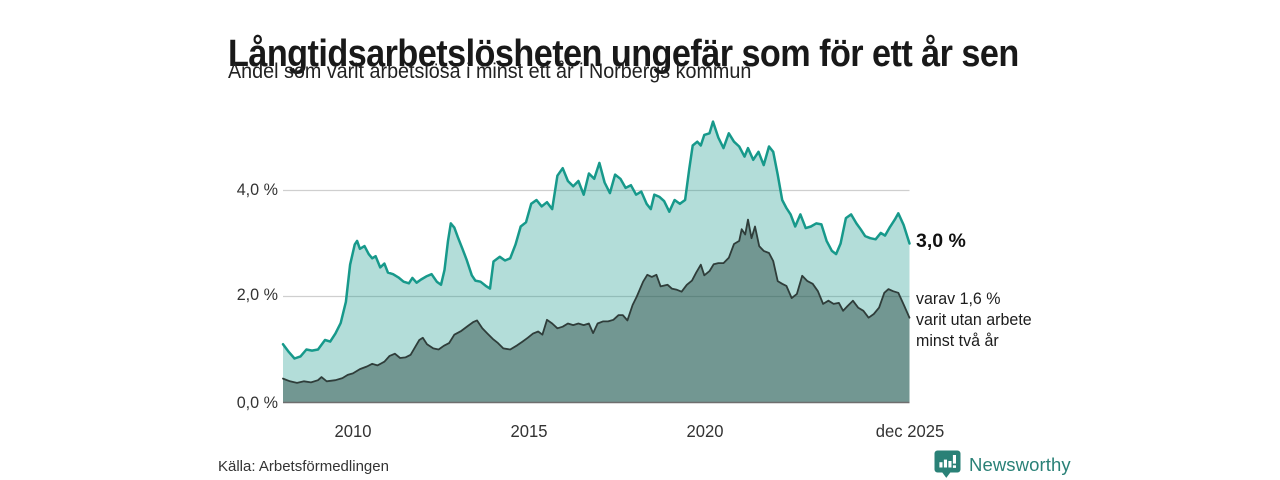 The height and width of the screenshot is (480, 1280). Describe the element at coordinates (958, 299) in the screenshot. I see `subset-label-line-1: varav 1,6 %` at that location.